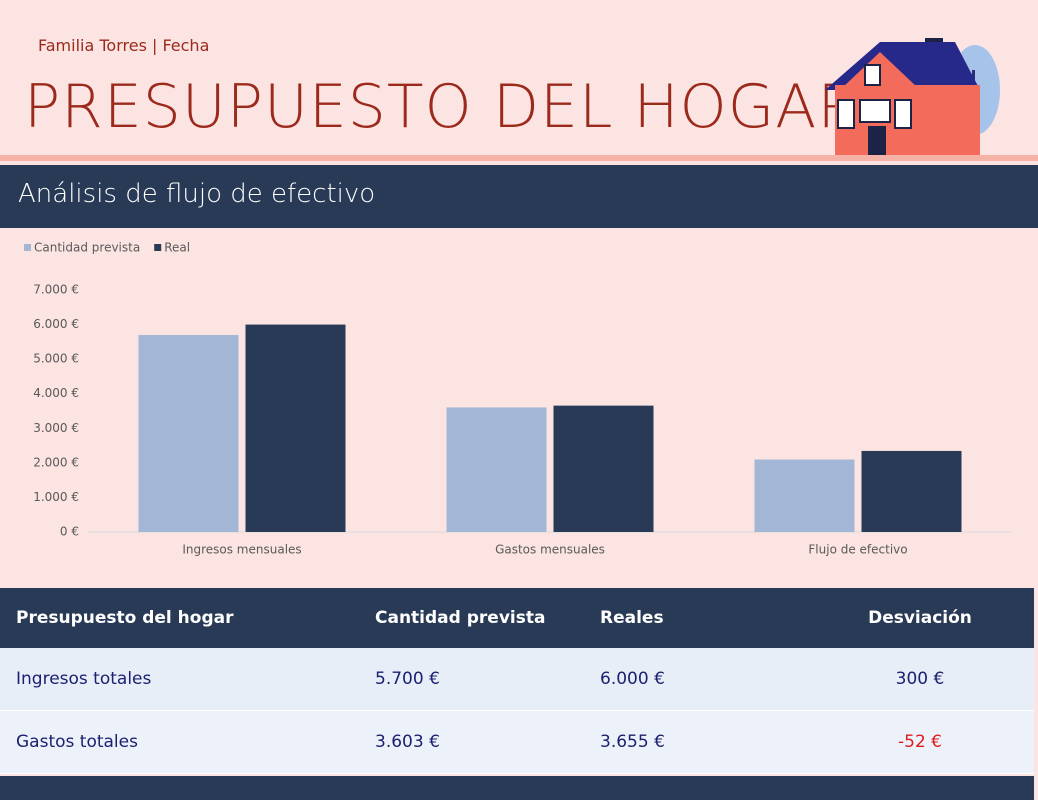  Describe the element at coordinates (56, 462) in the screenshot. I see `y-tick-label: 2.000 €` at that location.